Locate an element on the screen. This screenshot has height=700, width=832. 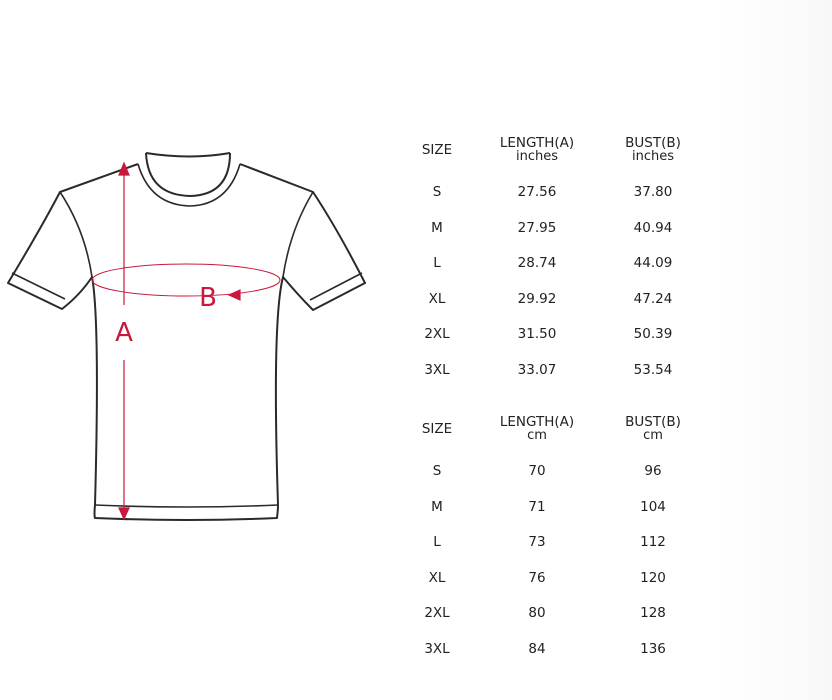
length-cell: 29.92 is located at coordinates (537, 299).